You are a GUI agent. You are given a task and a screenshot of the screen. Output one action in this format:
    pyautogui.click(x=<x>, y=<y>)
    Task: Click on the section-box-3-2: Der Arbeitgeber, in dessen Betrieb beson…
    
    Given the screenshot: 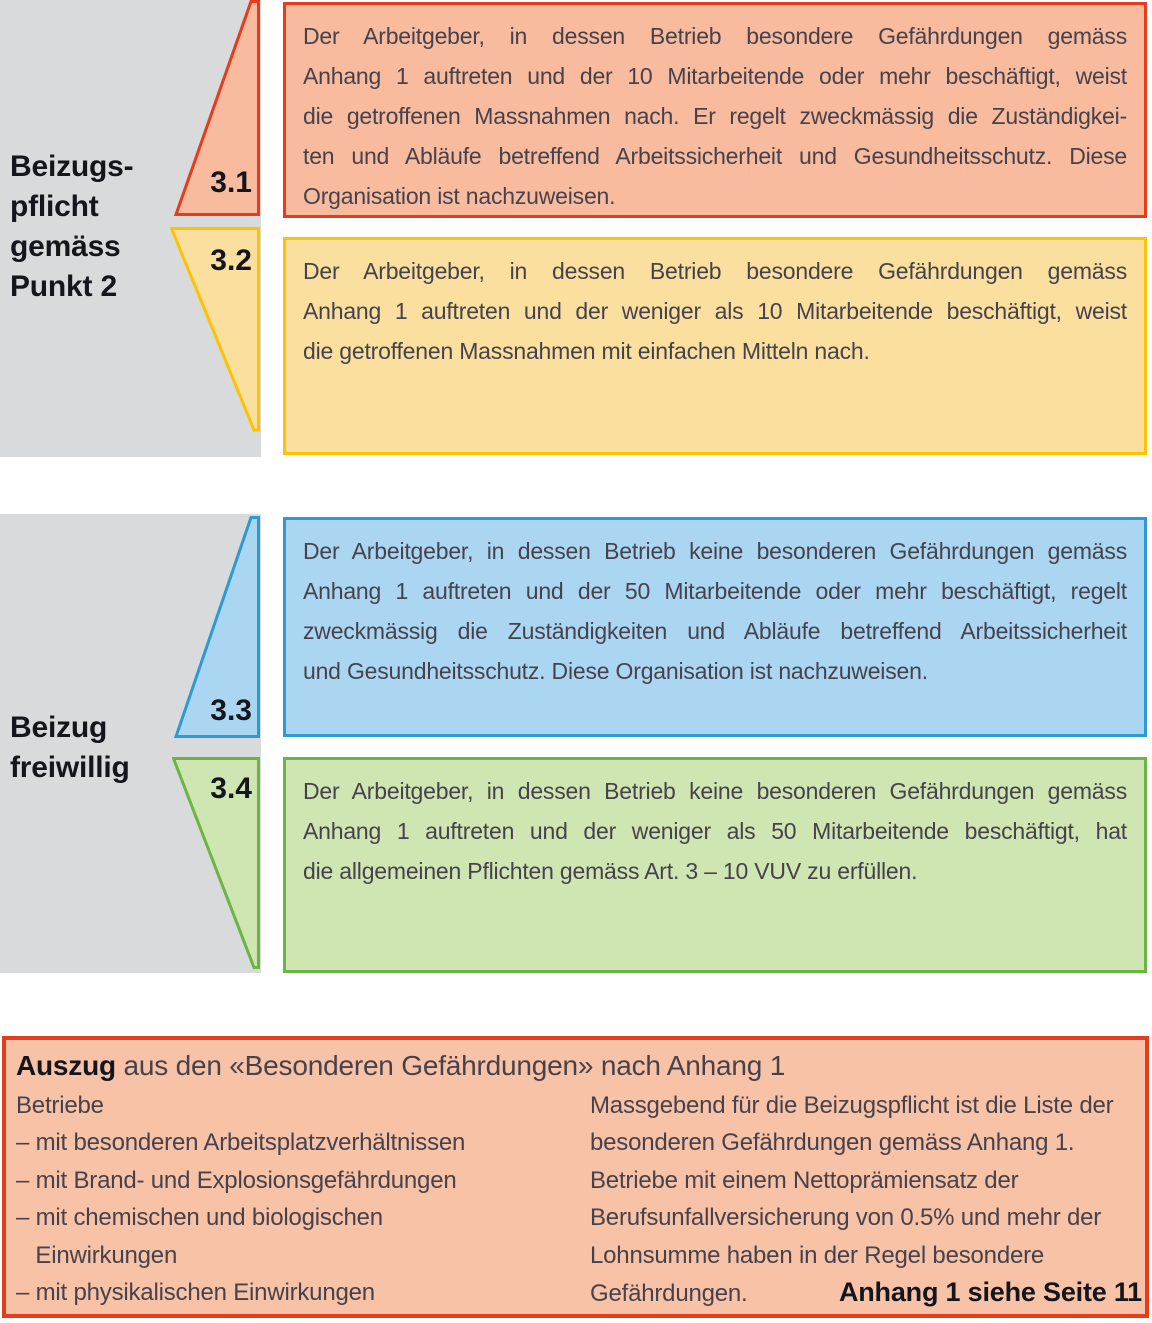 What is the action you would take?
    pyautogui.click(x=715, y=346)
    